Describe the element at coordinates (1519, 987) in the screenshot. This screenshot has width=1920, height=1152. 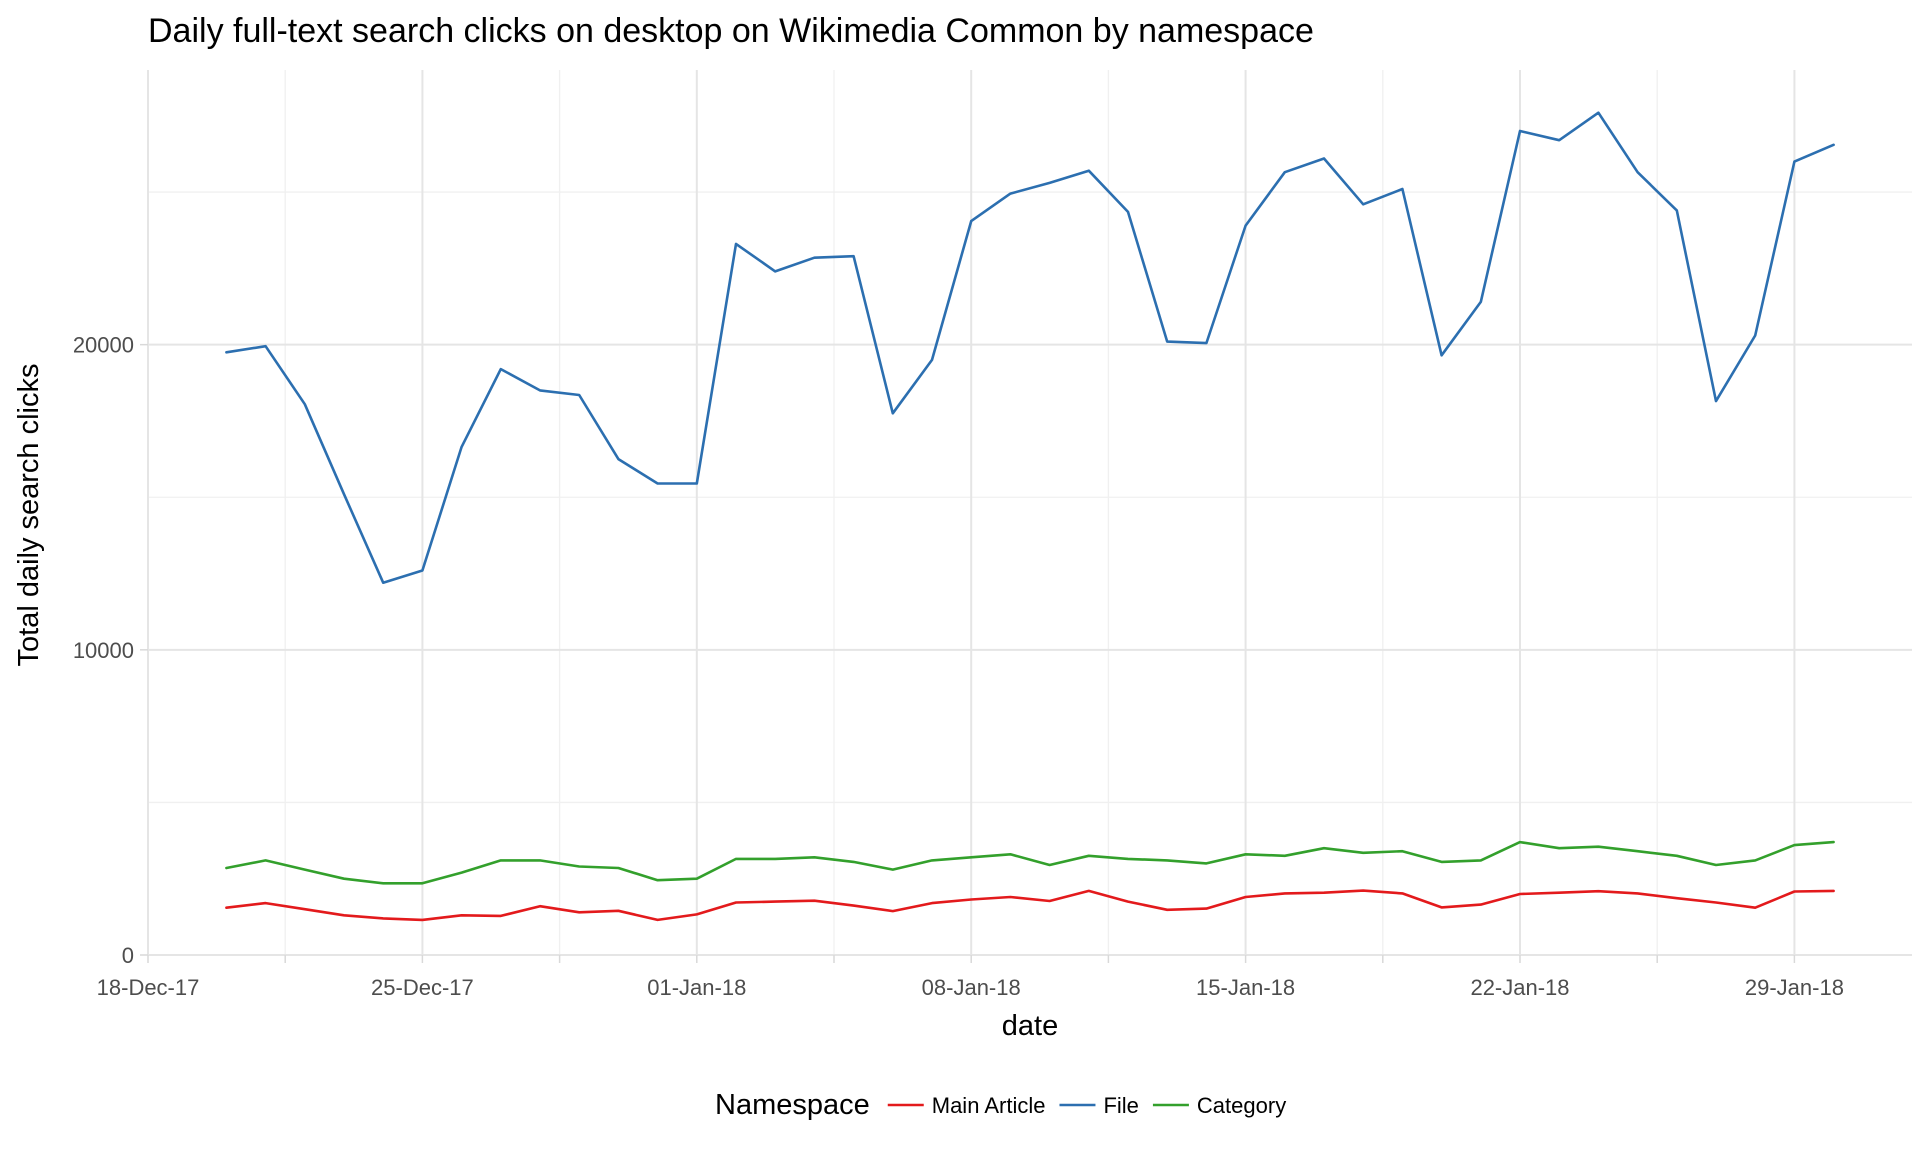
I see `x-tick-label: 22-Jan-18` at that location.